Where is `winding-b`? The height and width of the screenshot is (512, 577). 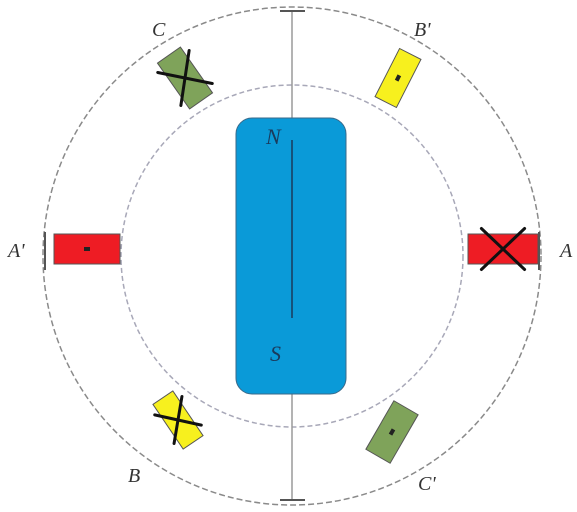
winding-b is located at coordinates (178, 420).